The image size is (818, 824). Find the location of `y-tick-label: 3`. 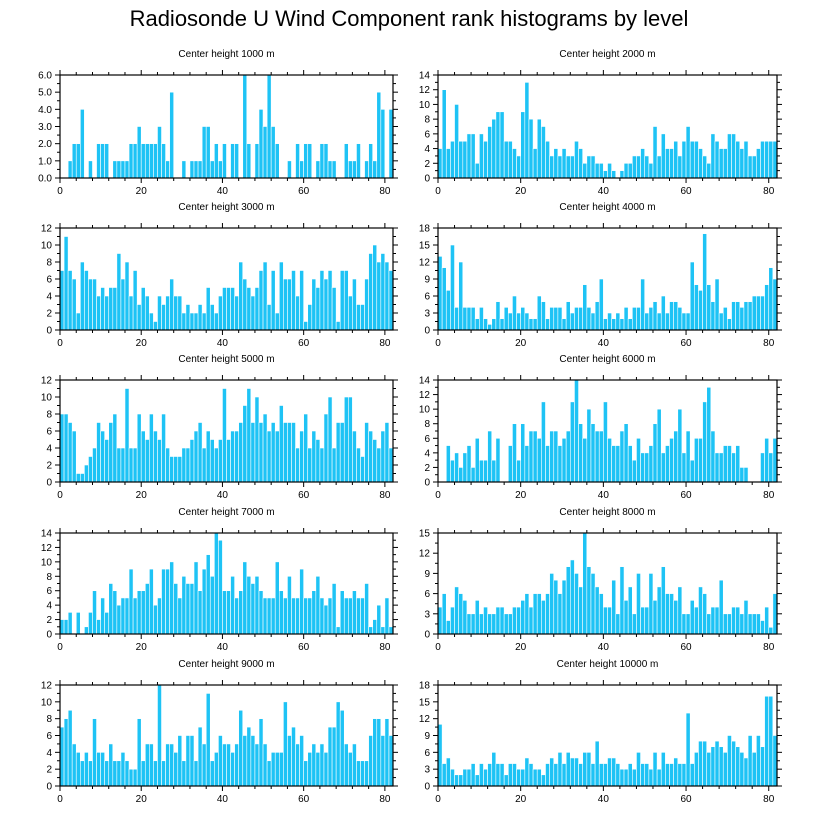

y-tick-label: 3 is located at coordinates (427, 314).